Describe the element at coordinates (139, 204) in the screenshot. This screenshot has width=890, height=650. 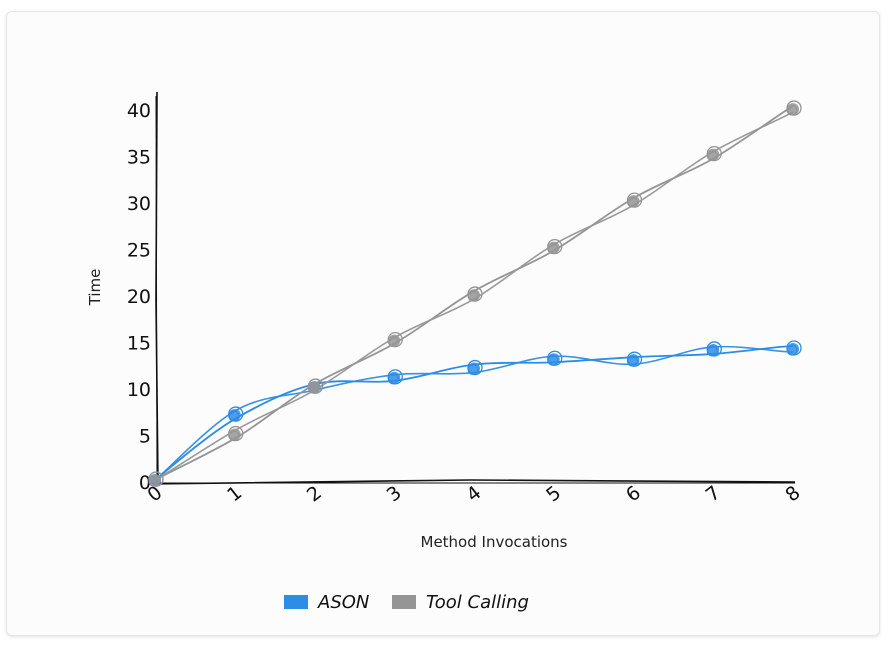
I see `y-tick-label: 30` at that location.